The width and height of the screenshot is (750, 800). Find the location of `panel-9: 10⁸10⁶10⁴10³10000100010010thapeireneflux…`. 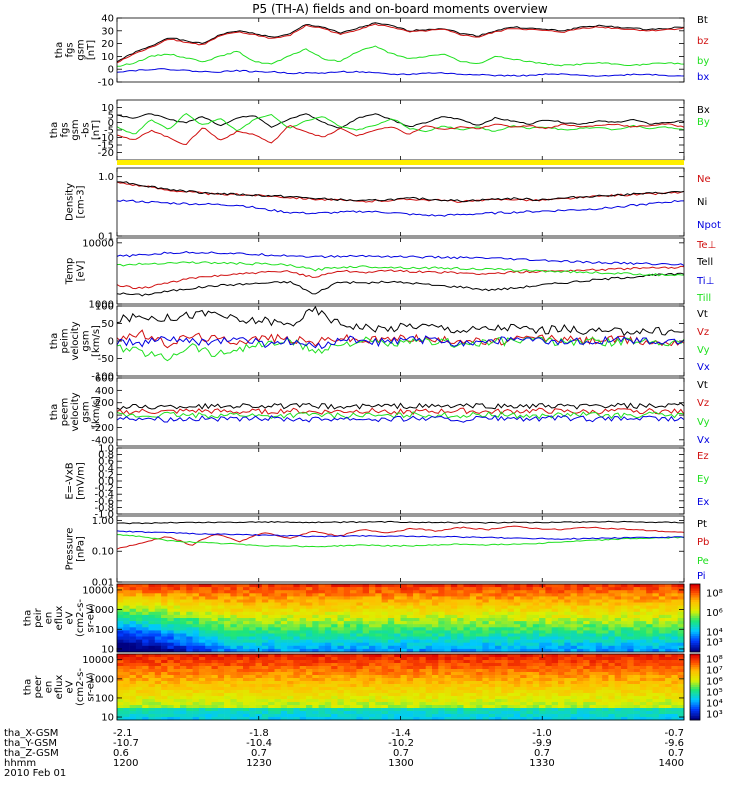

panel-9: 10⁸10⁶10⁴10³10000100010010thapeireneflux… is located at coordinates (373, 619).